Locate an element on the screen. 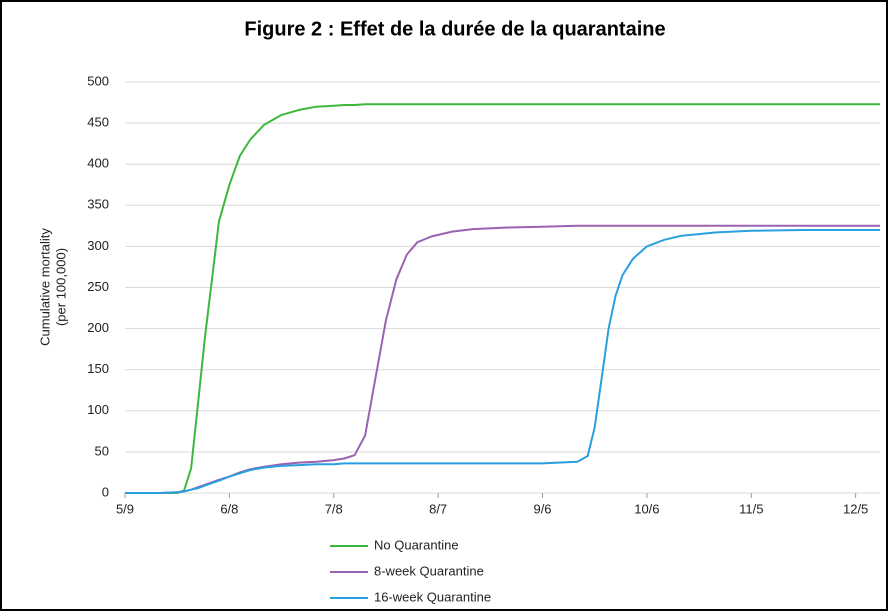  x-tick-label: 10/6 is located at coordinates (646, 508).